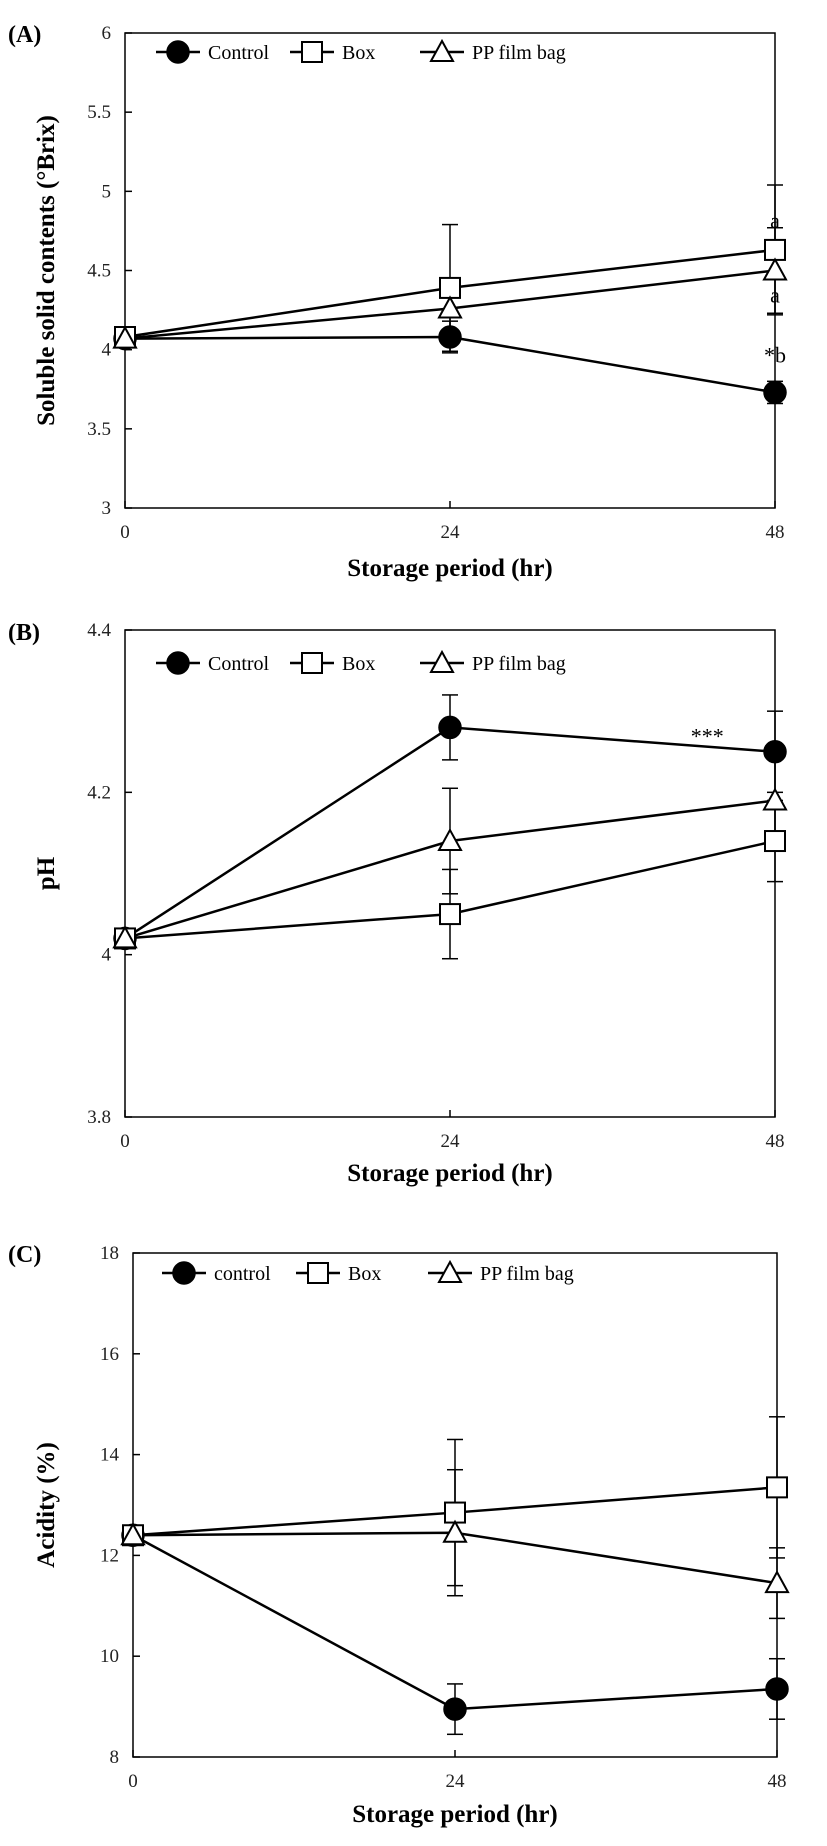  I want to click on panel-label: (A), so click(24, 35).